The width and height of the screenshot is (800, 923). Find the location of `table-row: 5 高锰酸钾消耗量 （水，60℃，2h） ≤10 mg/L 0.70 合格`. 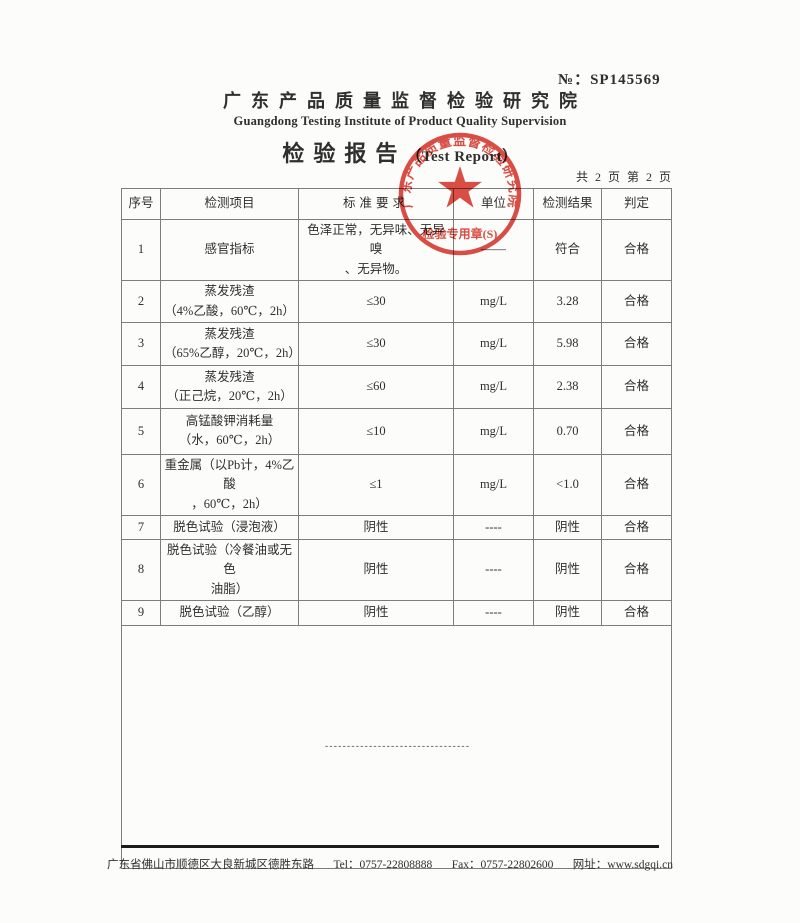

table-row: 5 高锰酸钾消耗量 （水，60℃，2h） ≤10 mg/L 0.70 合格 is located at coordinates (396, 431).